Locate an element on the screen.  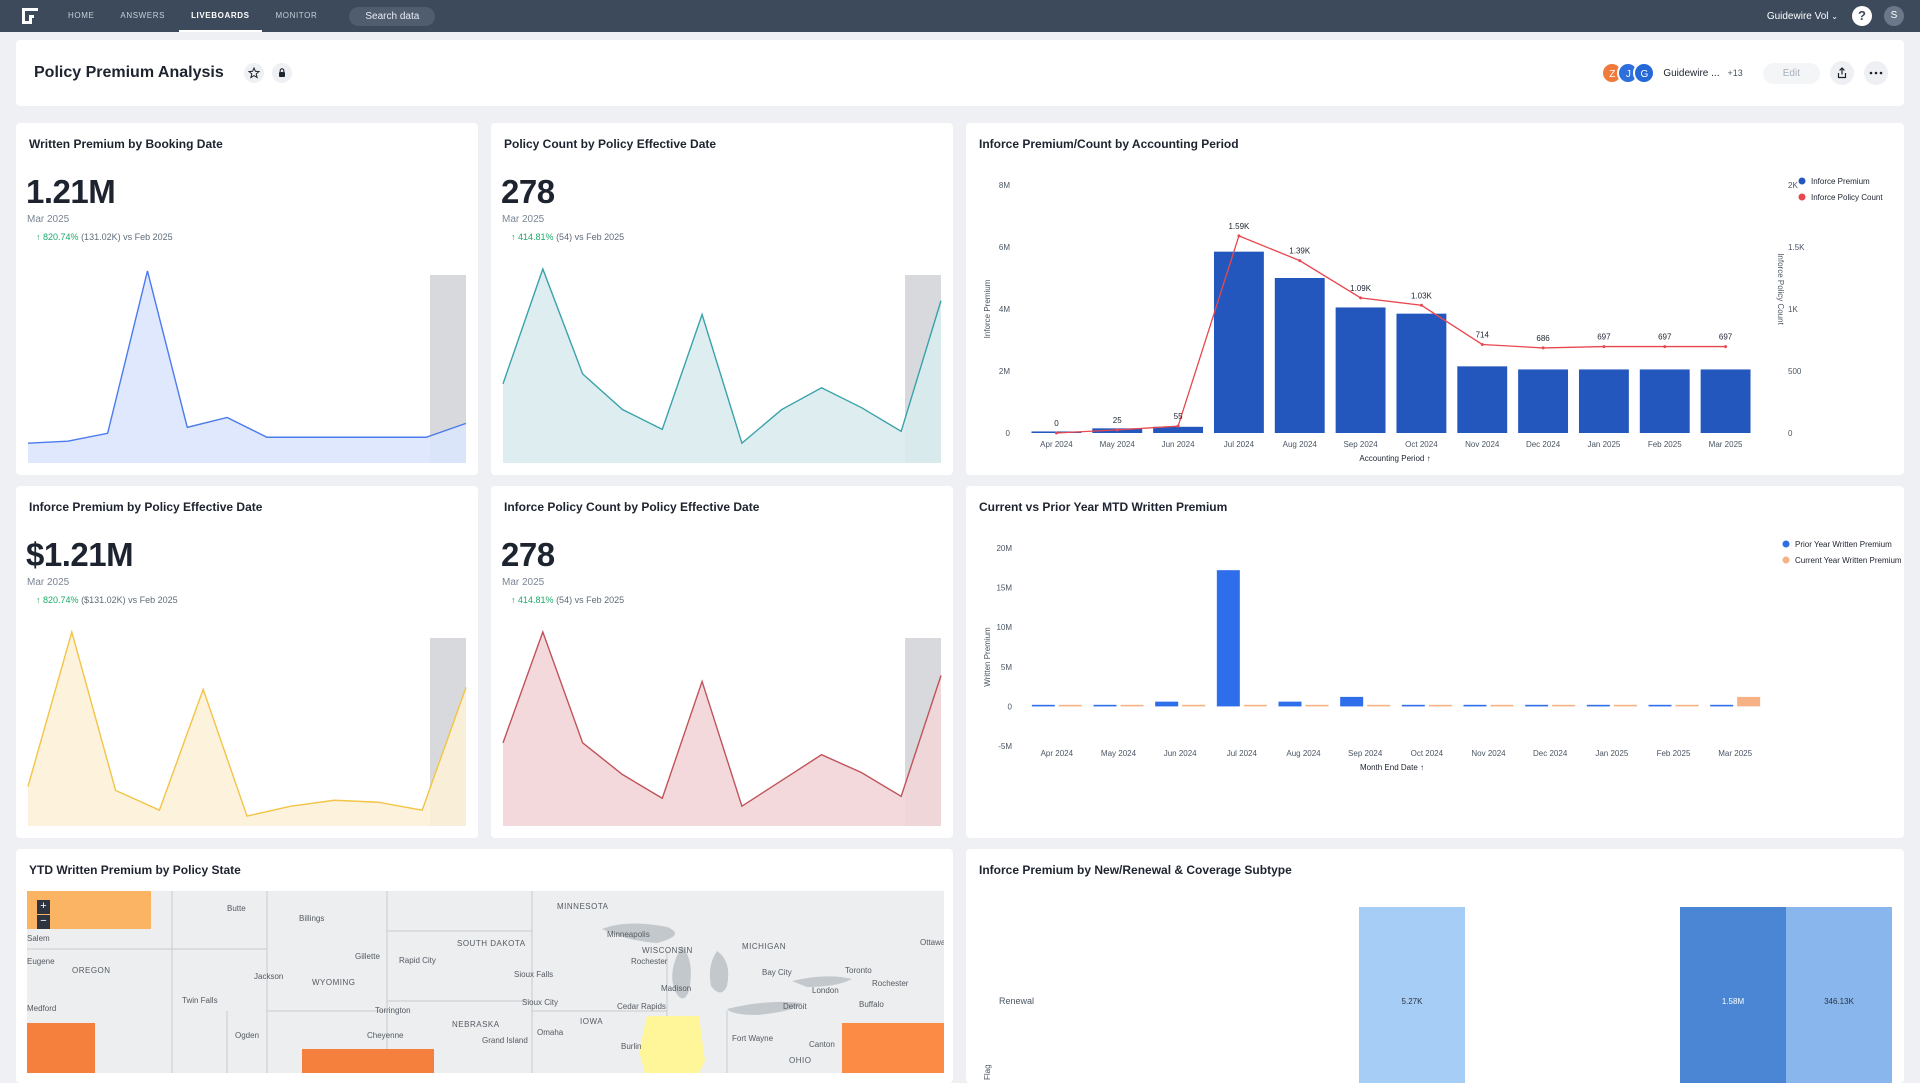
org-switcher: Guidewire Vol ⌄ is located at coordinates (1802, 16).